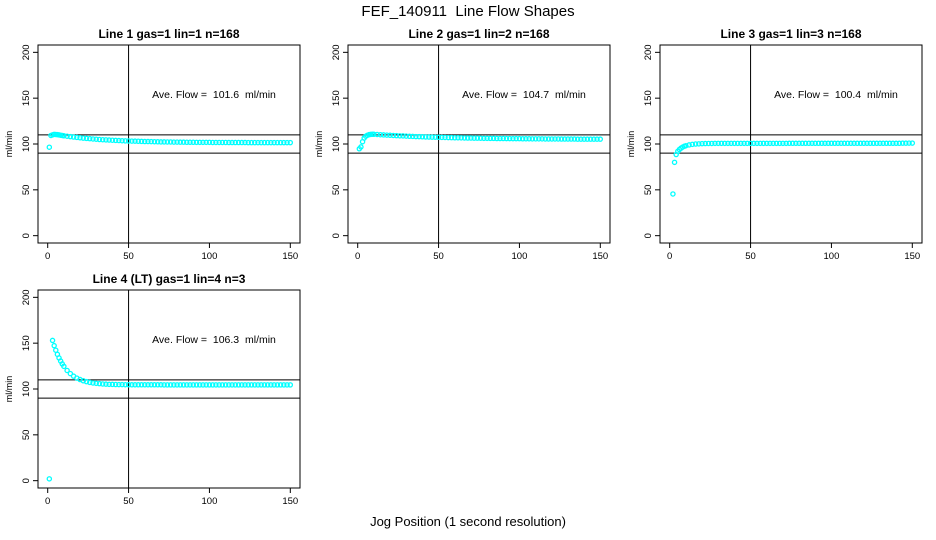 This screenshot has height=540, width=936. What do you see at coordinates (9, 389) in the screenshot?
I see `y-axis-label: ml/min` at bounding box center [9, 389].